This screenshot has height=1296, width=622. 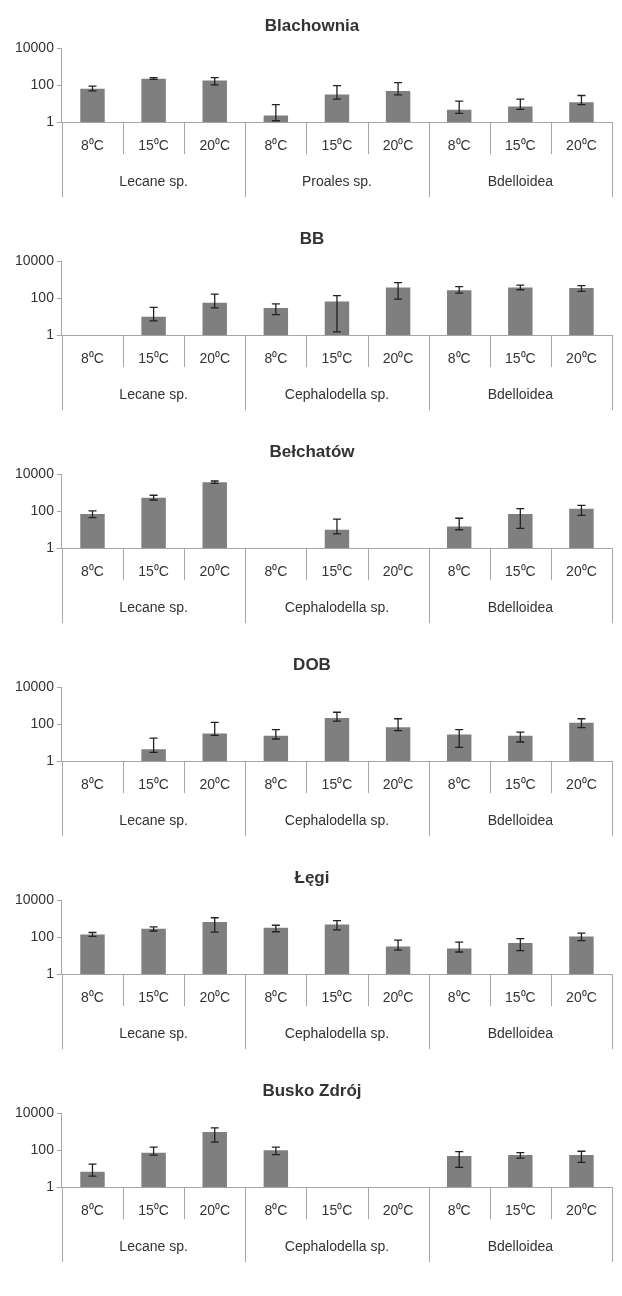 I want to click on chart-title: Busko Zdrój, so click(x=312, y=1090).